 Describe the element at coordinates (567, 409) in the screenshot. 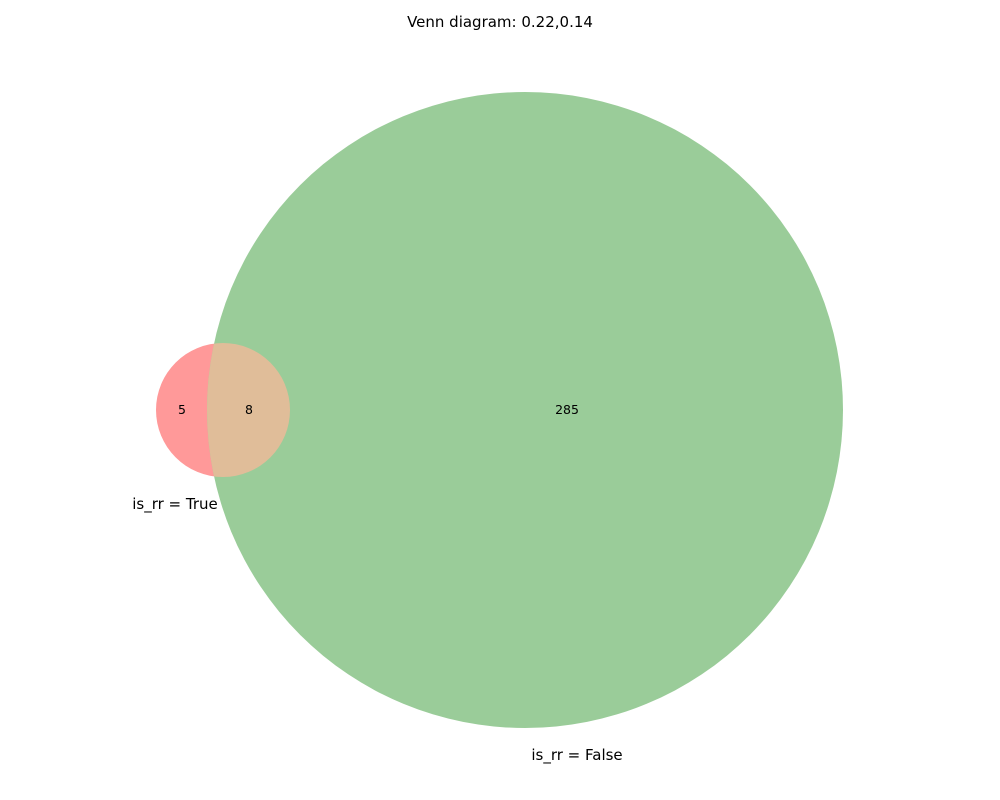

I see `set-b-only-count: 285` at that location.